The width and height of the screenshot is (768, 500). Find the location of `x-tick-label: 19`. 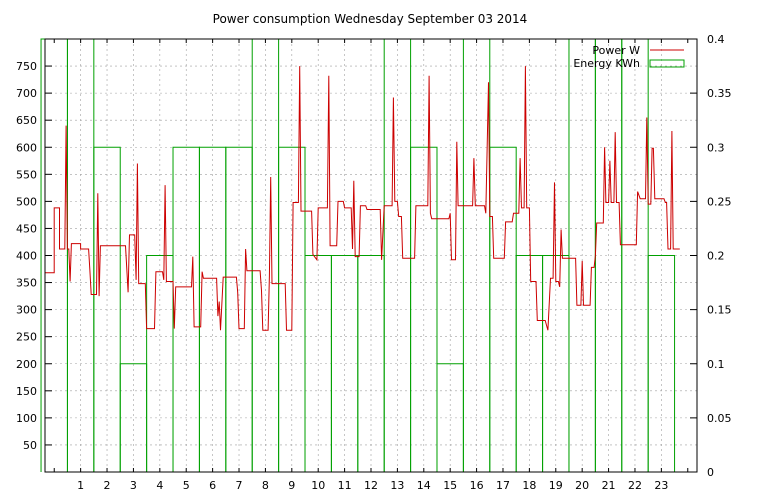

x-tick-label: 19 is located at coordinates (556, 485).